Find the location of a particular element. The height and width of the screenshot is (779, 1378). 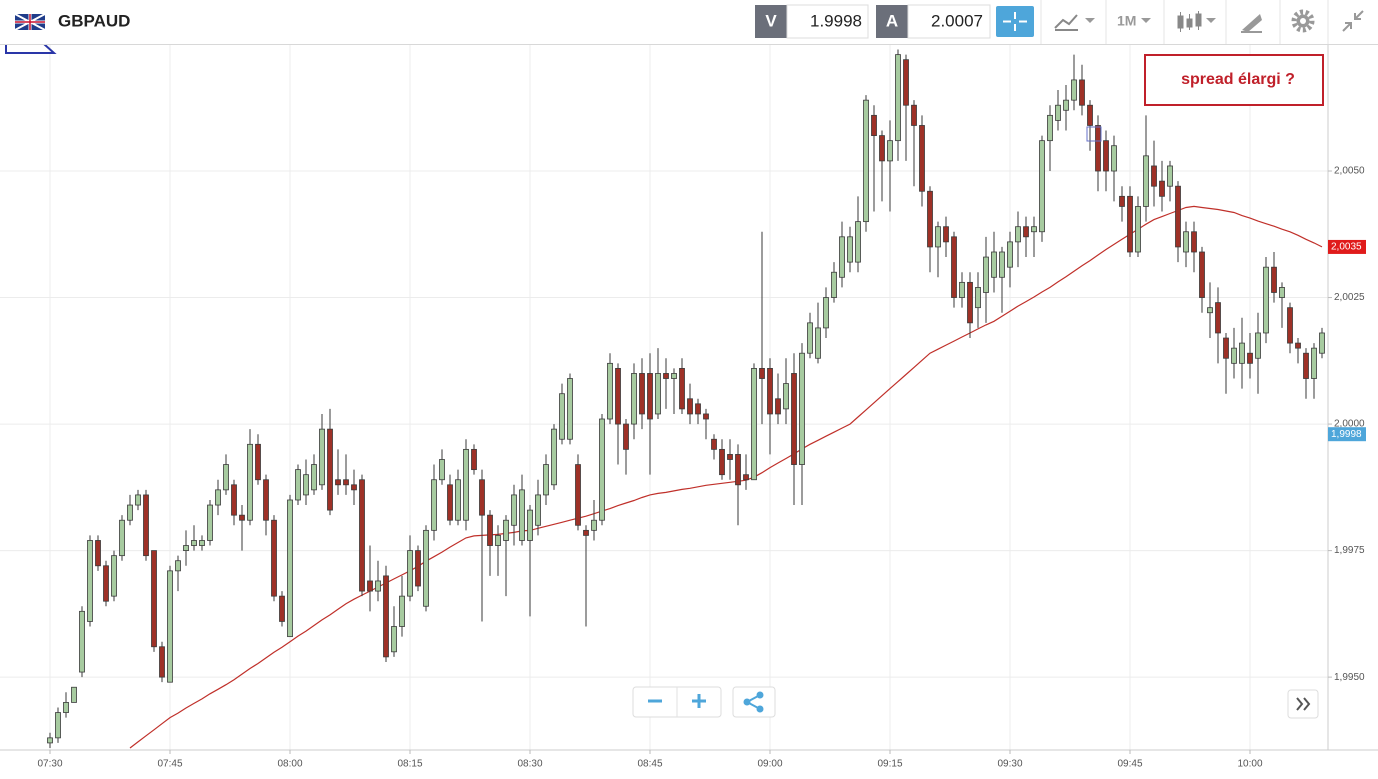

ask-label: A is located at coordinates (892, 20).